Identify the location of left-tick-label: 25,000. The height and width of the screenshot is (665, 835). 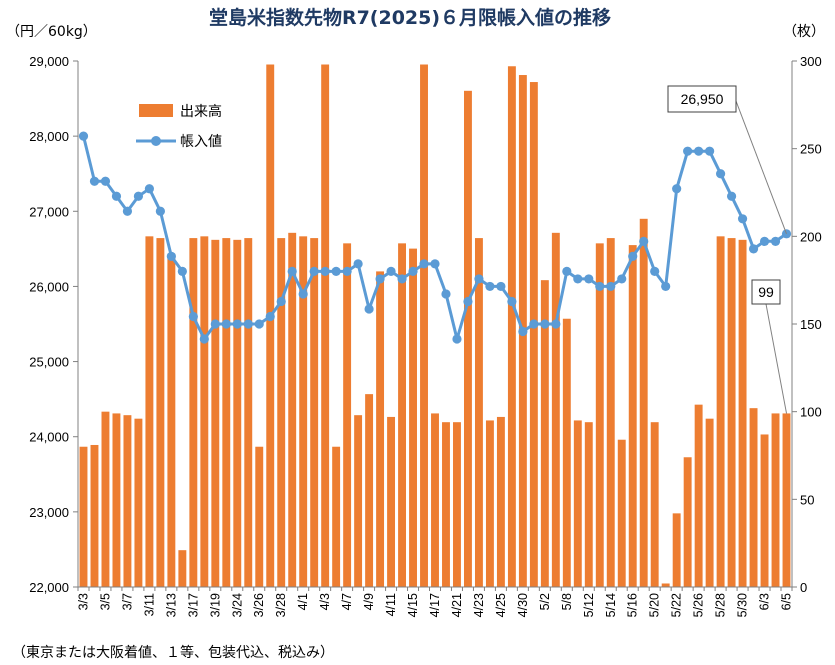
(49, 362).